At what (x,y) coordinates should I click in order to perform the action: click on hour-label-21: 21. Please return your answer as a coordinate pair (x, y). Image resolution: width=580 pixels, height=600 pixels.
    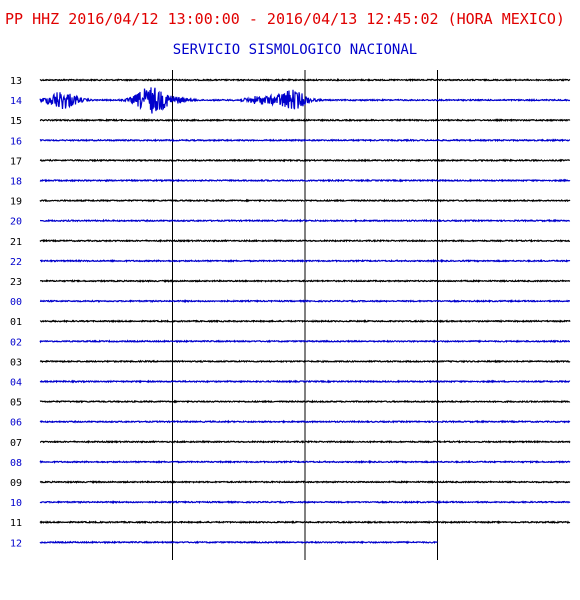
    Looking at the image, I should click on (16, 242).